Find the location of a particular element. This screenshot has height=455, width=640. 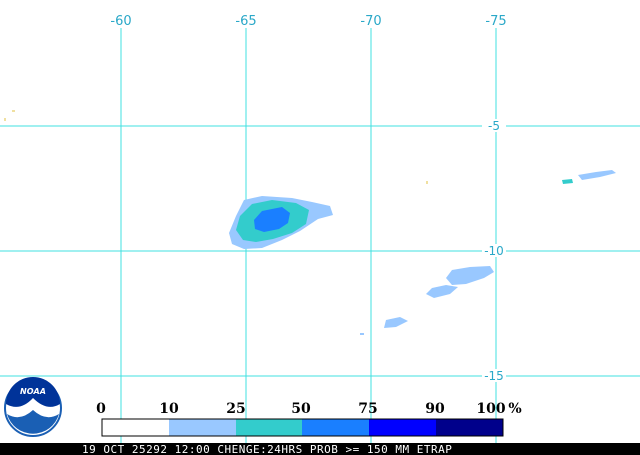

latitude-label: -5 is located at coordinates (494, 126).